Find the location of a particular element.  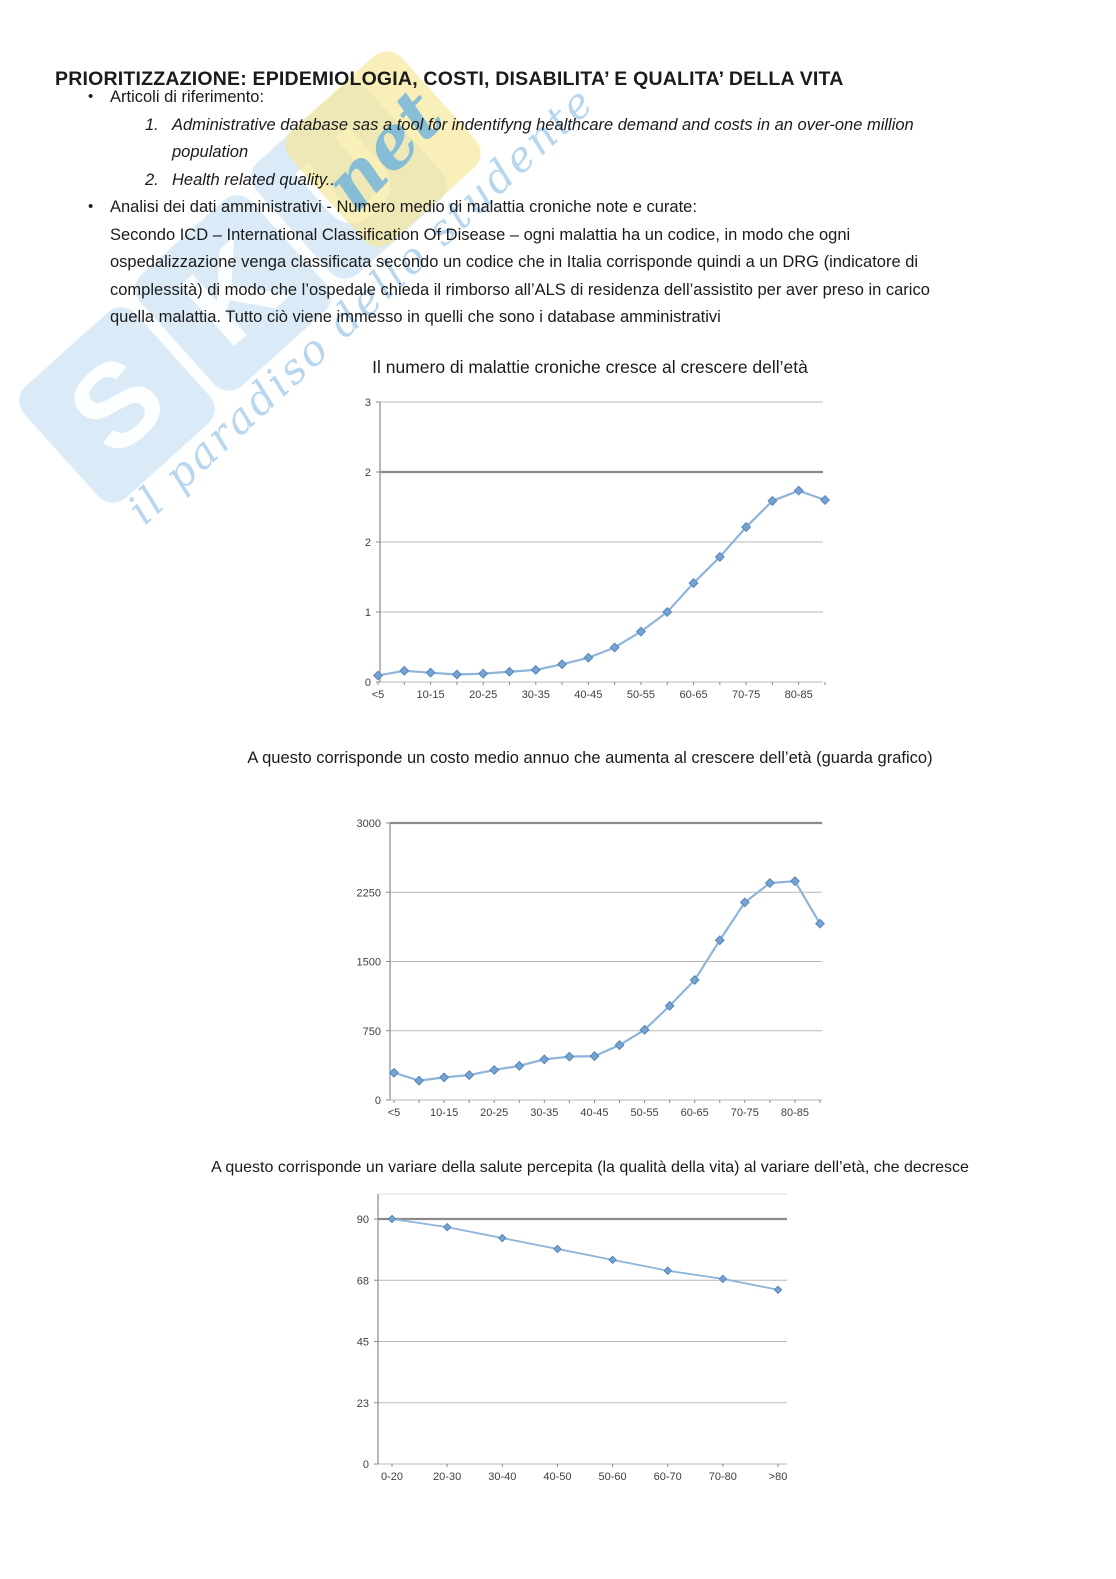

list-item-text: population is located at coordinates (210, 152).